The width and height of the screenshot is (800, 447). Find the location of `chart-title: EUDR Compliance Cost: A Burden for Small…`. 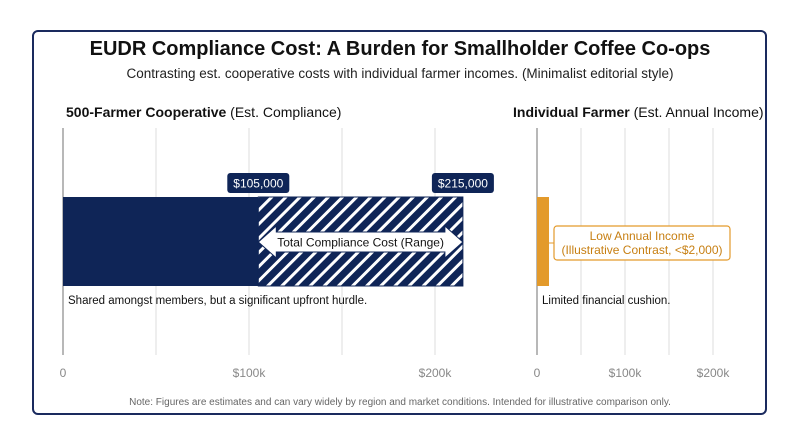

chart-title: EUDR Compliance Cost: A Burden for Small… is located at coordinates (400, 49).